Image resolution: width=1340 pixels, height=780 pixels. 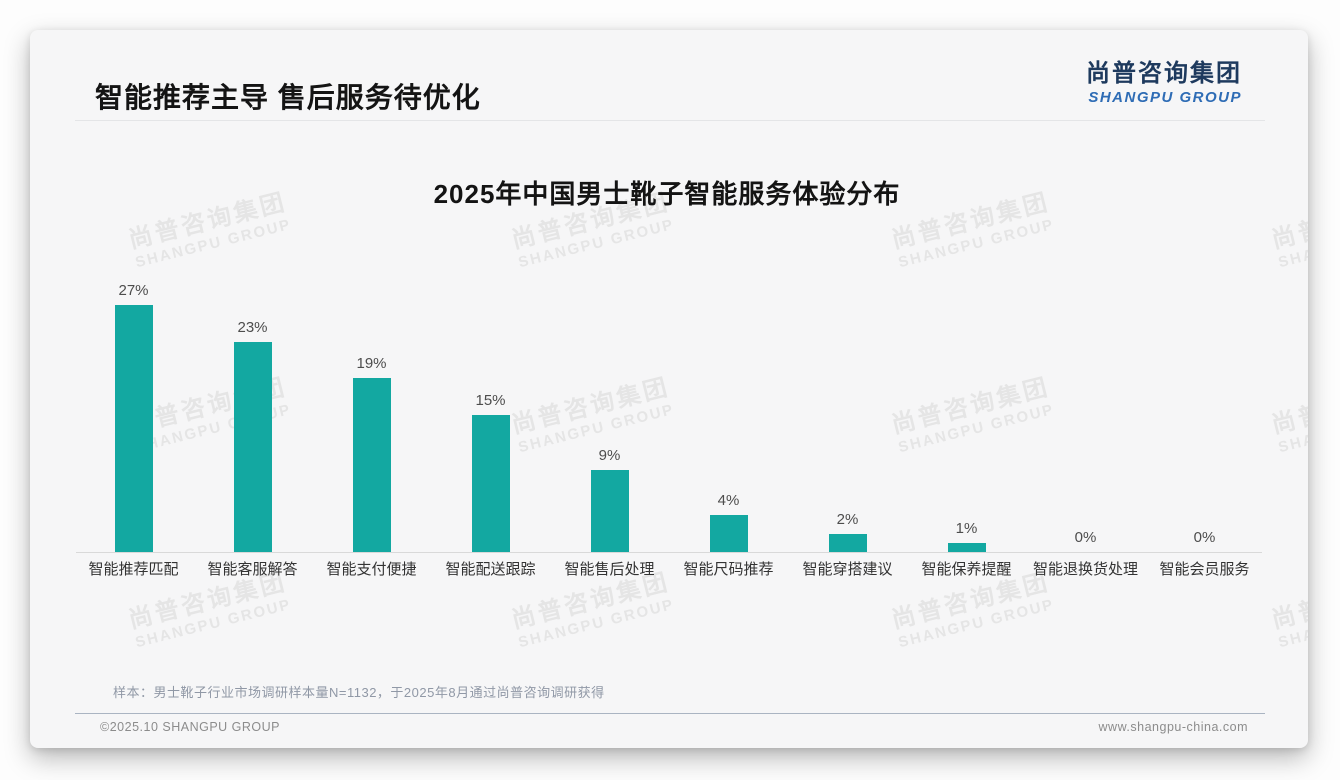 I want to click on bar-category-label: 智能退换货处理, so click(x=1085, y=569).